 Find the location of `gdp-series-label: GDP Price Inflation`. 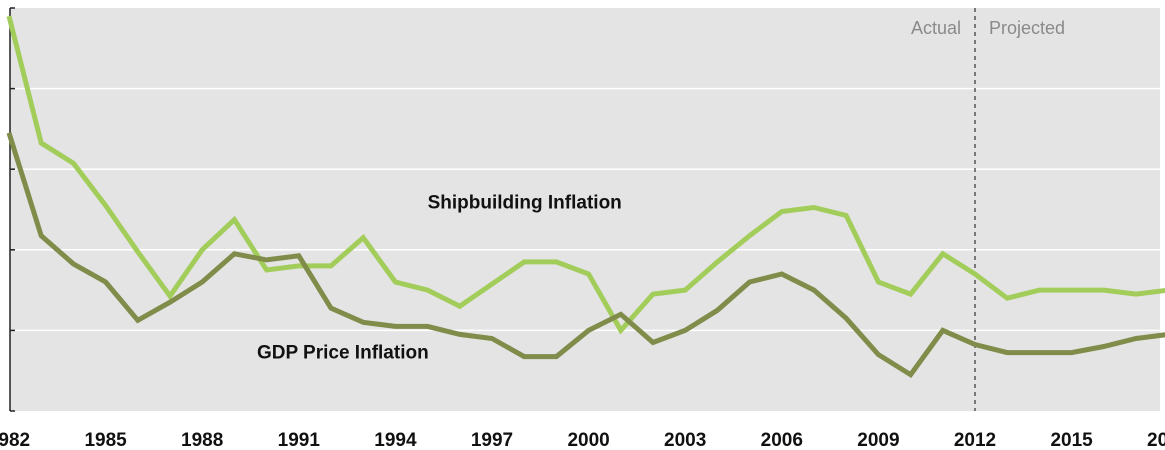

gdp-series-label: GDP Price Inflation is located at coordinates (343, 353).